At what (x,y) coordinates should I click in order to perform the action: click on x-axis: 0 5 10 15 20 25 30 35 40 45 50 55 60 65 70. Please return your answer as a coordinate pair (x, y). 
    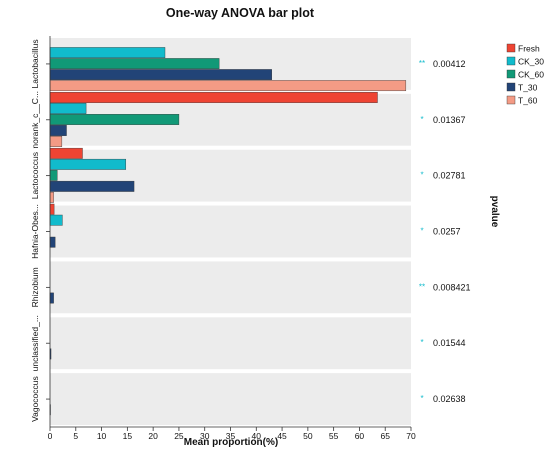
    Looking at the image, I should click on (232, 433).